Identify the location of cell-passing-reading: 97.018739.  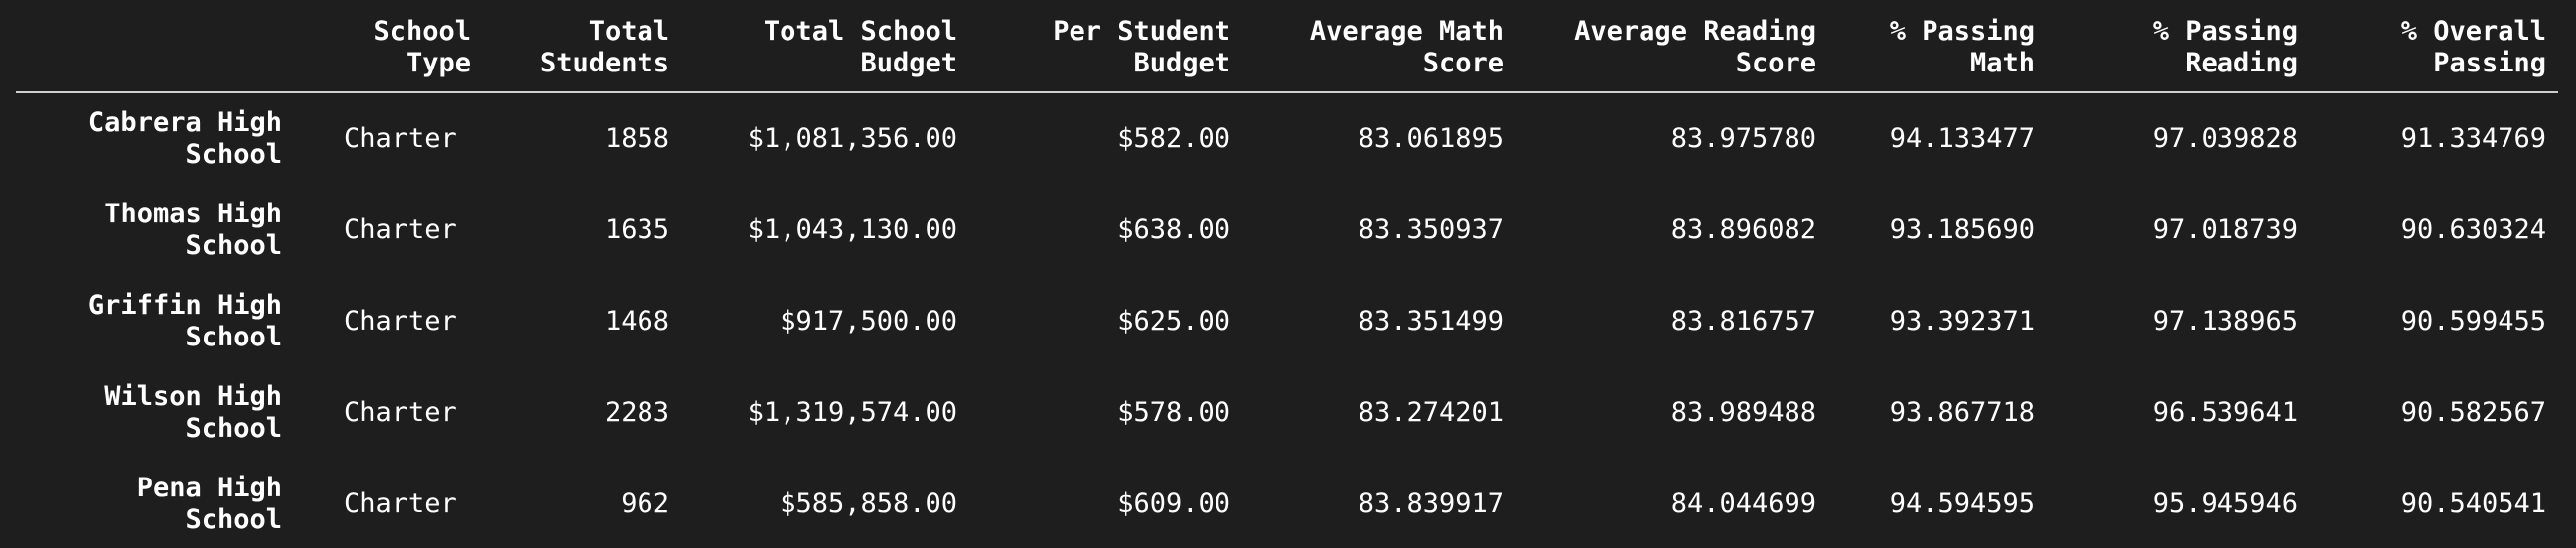
(2225, 230).